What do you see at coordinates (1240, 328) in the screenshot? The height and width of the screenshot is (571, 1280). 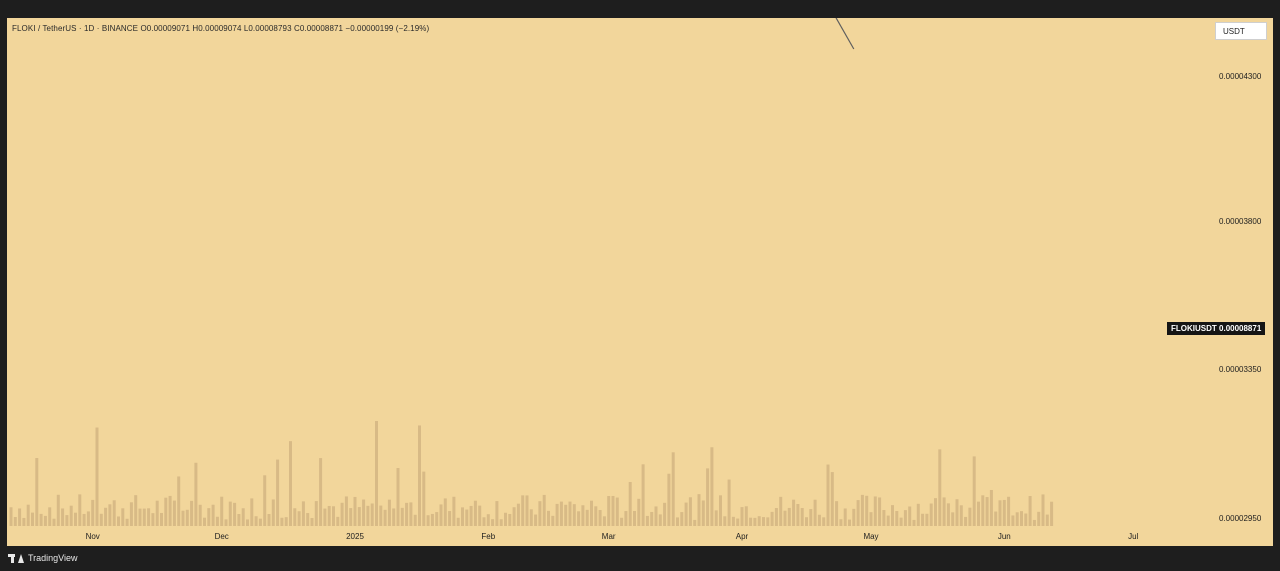 I see `last-price-value: 0.00008871` at bounding box center [1240, 328].